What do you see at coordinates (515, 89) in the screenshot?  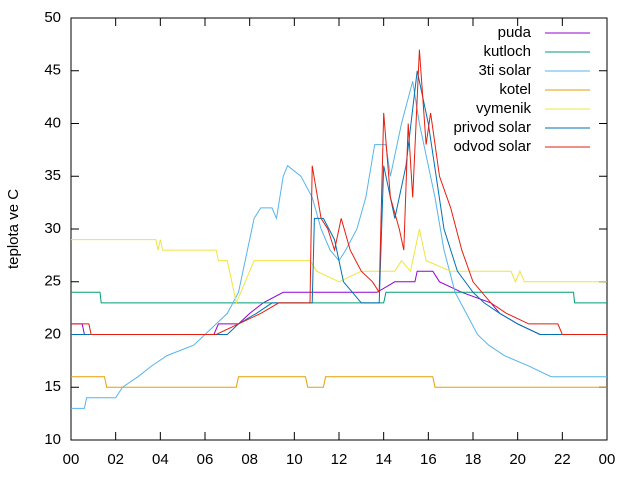 I see `legend-label: kotel` at bounding box center [515, 89].